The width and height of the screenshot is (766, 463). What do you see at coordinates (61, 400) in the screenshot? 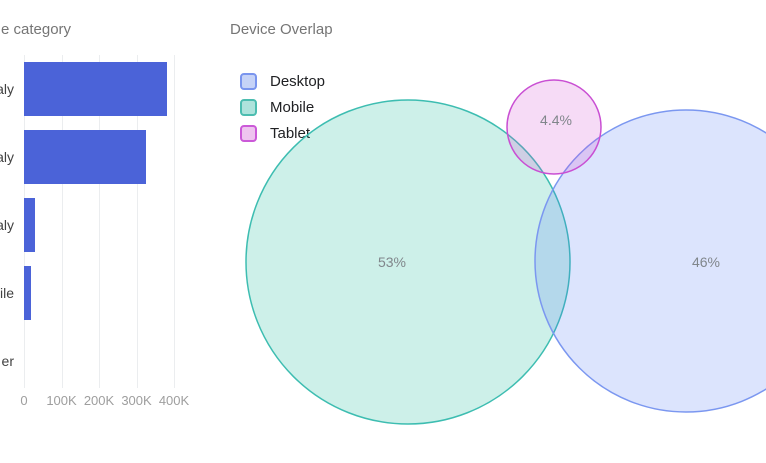
I see `x-axis-tick-label: 100K` at bounding box center [61, 400].